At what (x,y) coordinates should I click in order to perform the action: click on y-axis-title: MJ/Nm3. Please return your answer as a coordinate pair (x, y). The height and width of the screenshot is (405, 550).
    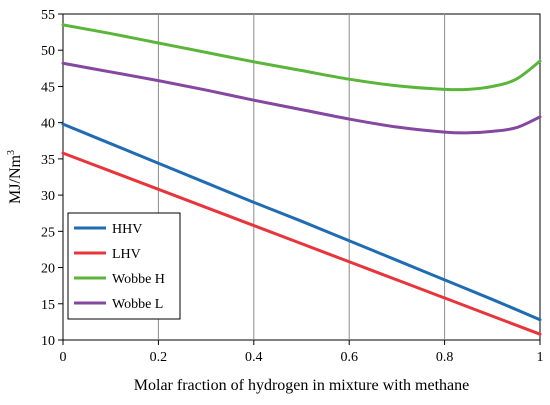
    Looking at the image, I should click on (15, 177).